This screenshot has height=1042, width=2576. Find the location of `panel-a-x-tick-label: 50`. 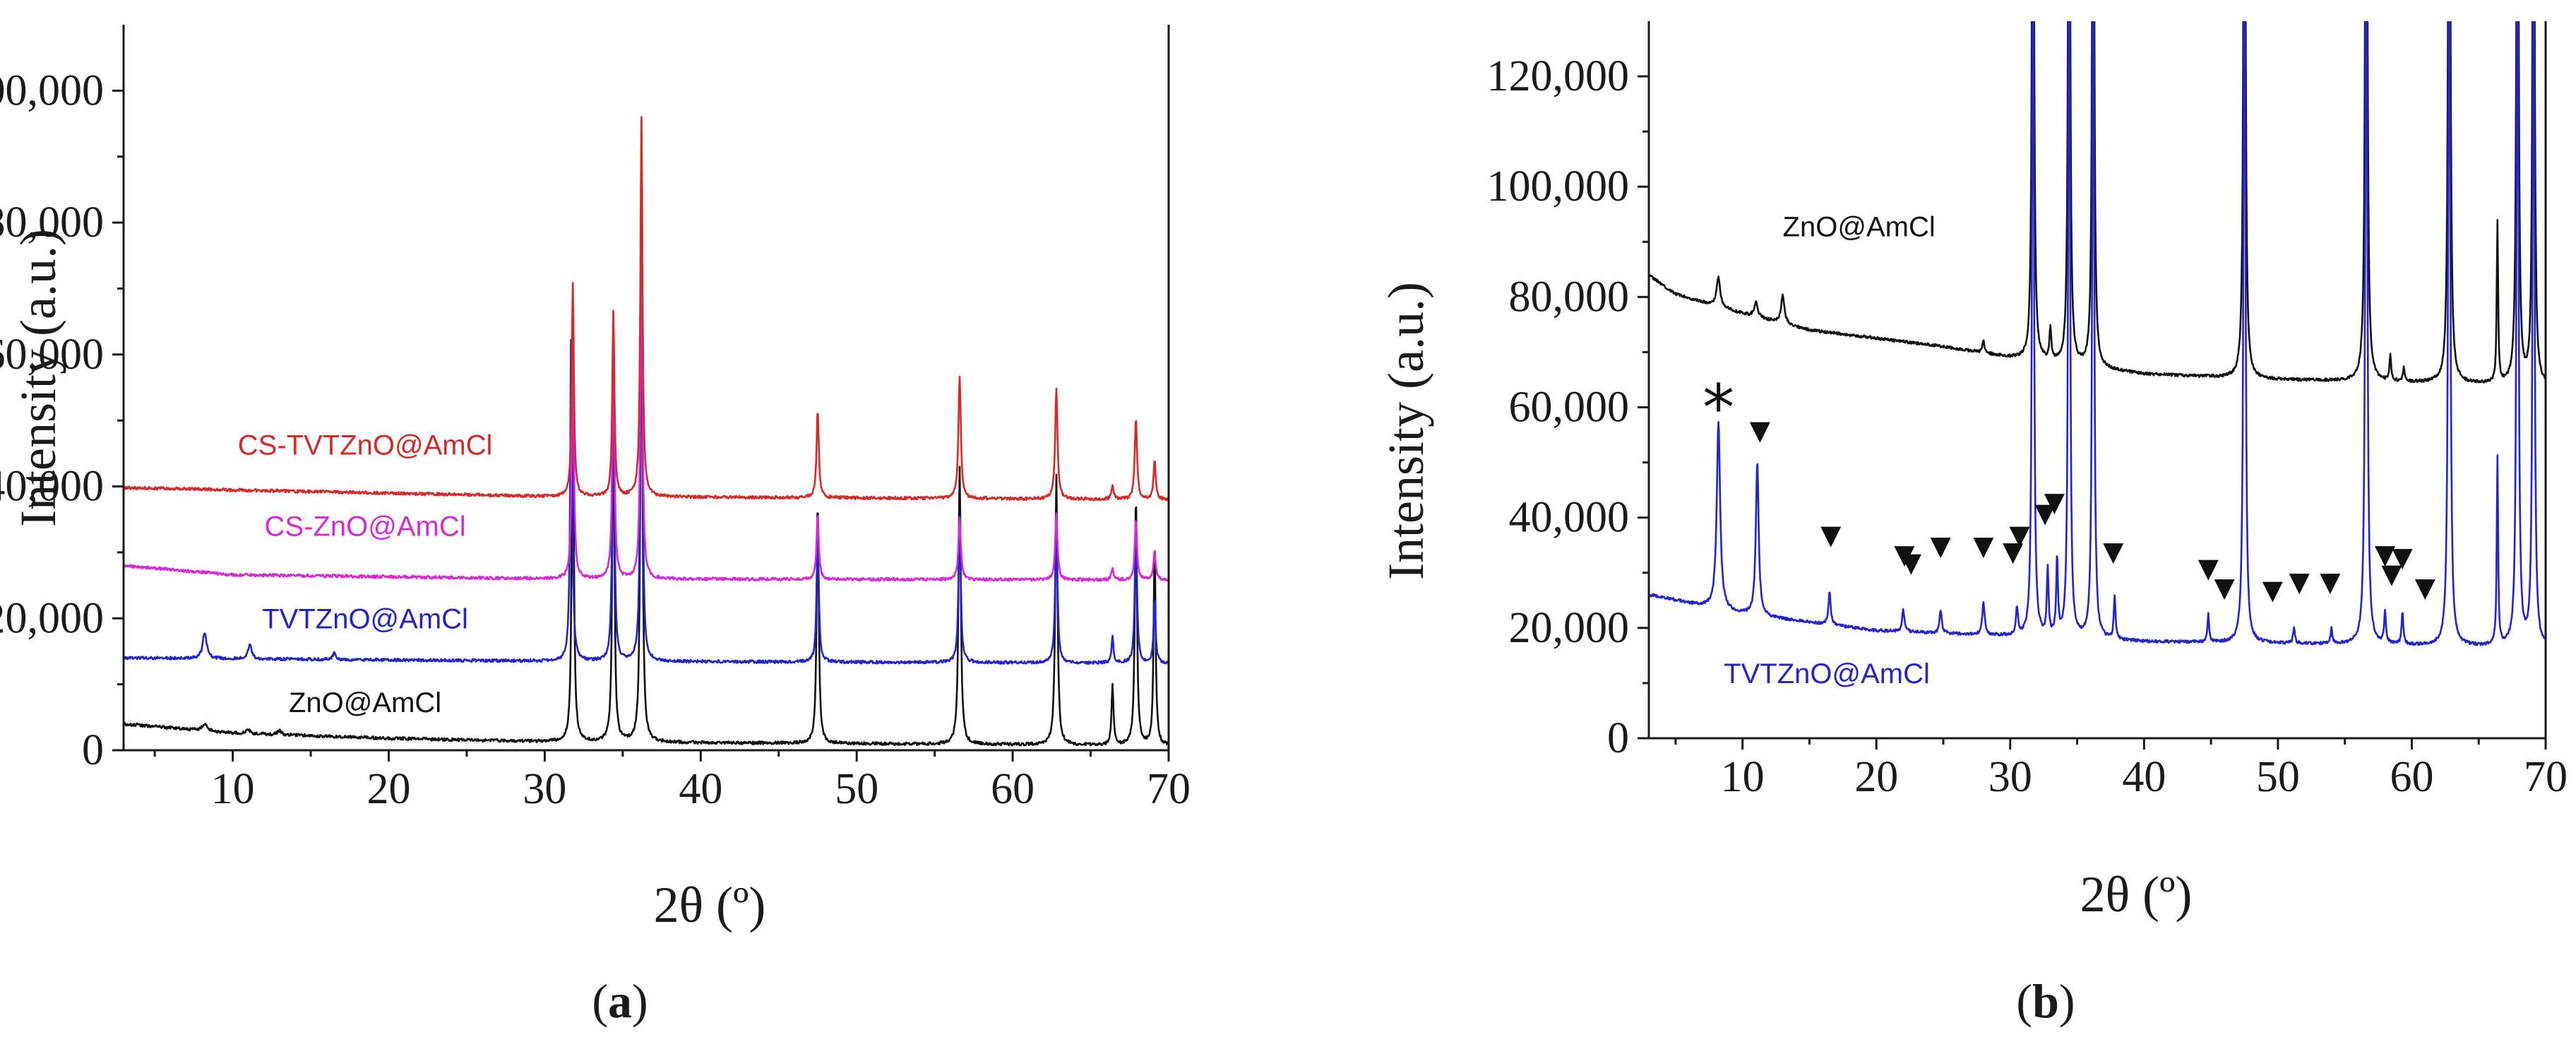

panel-a-x-tick-label: 50 is located at coordinates (856, 789).